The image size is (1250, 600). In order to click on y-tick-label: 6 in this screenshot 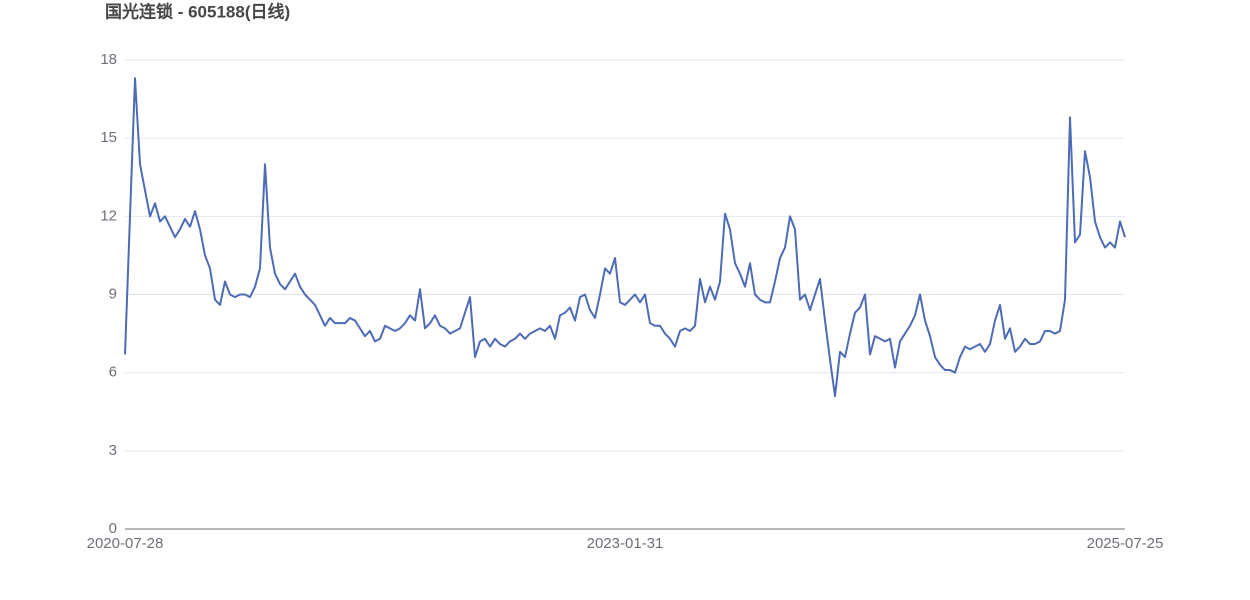, I will do `click(113, 372)`.